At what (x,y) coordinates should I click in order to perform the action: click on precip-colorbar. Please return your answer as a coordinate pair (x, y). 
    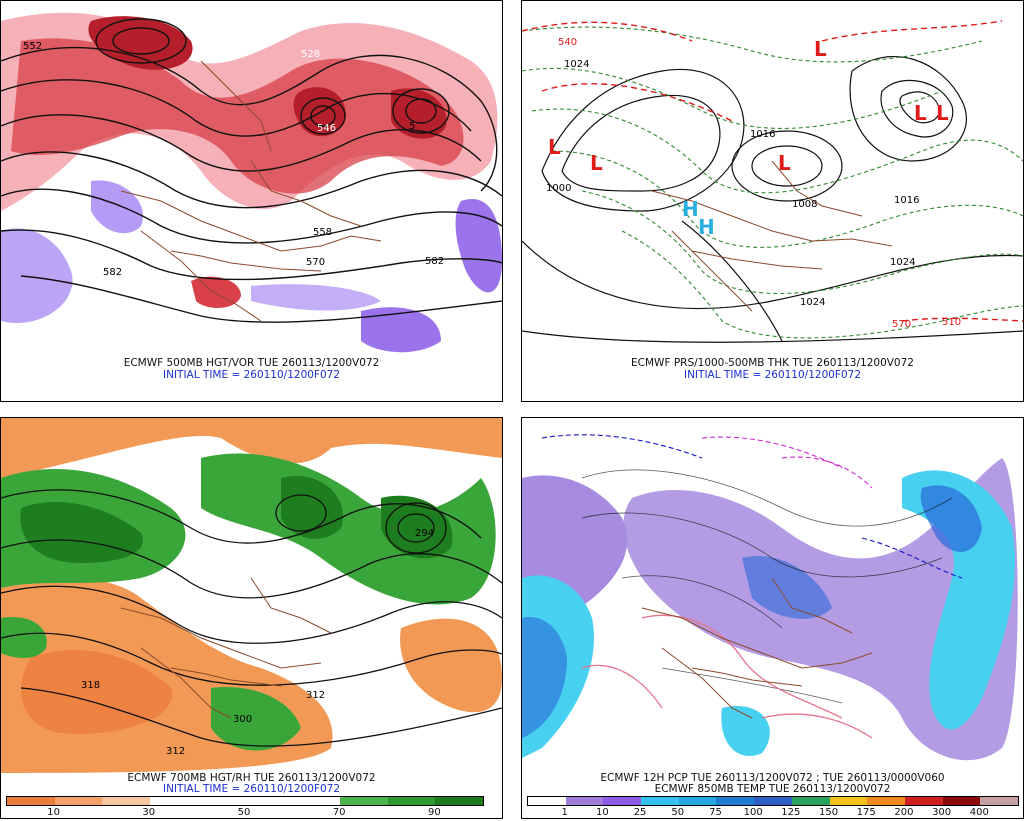
    Looking at the image, I should click on (773, 801).